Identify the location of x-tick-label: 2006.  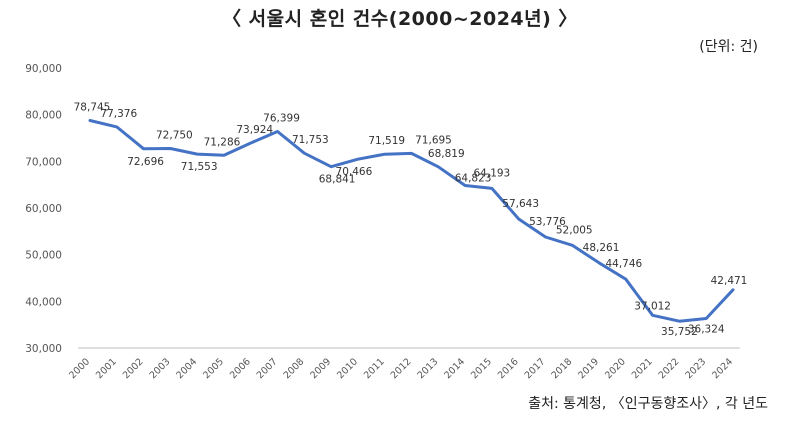
(240, 368).